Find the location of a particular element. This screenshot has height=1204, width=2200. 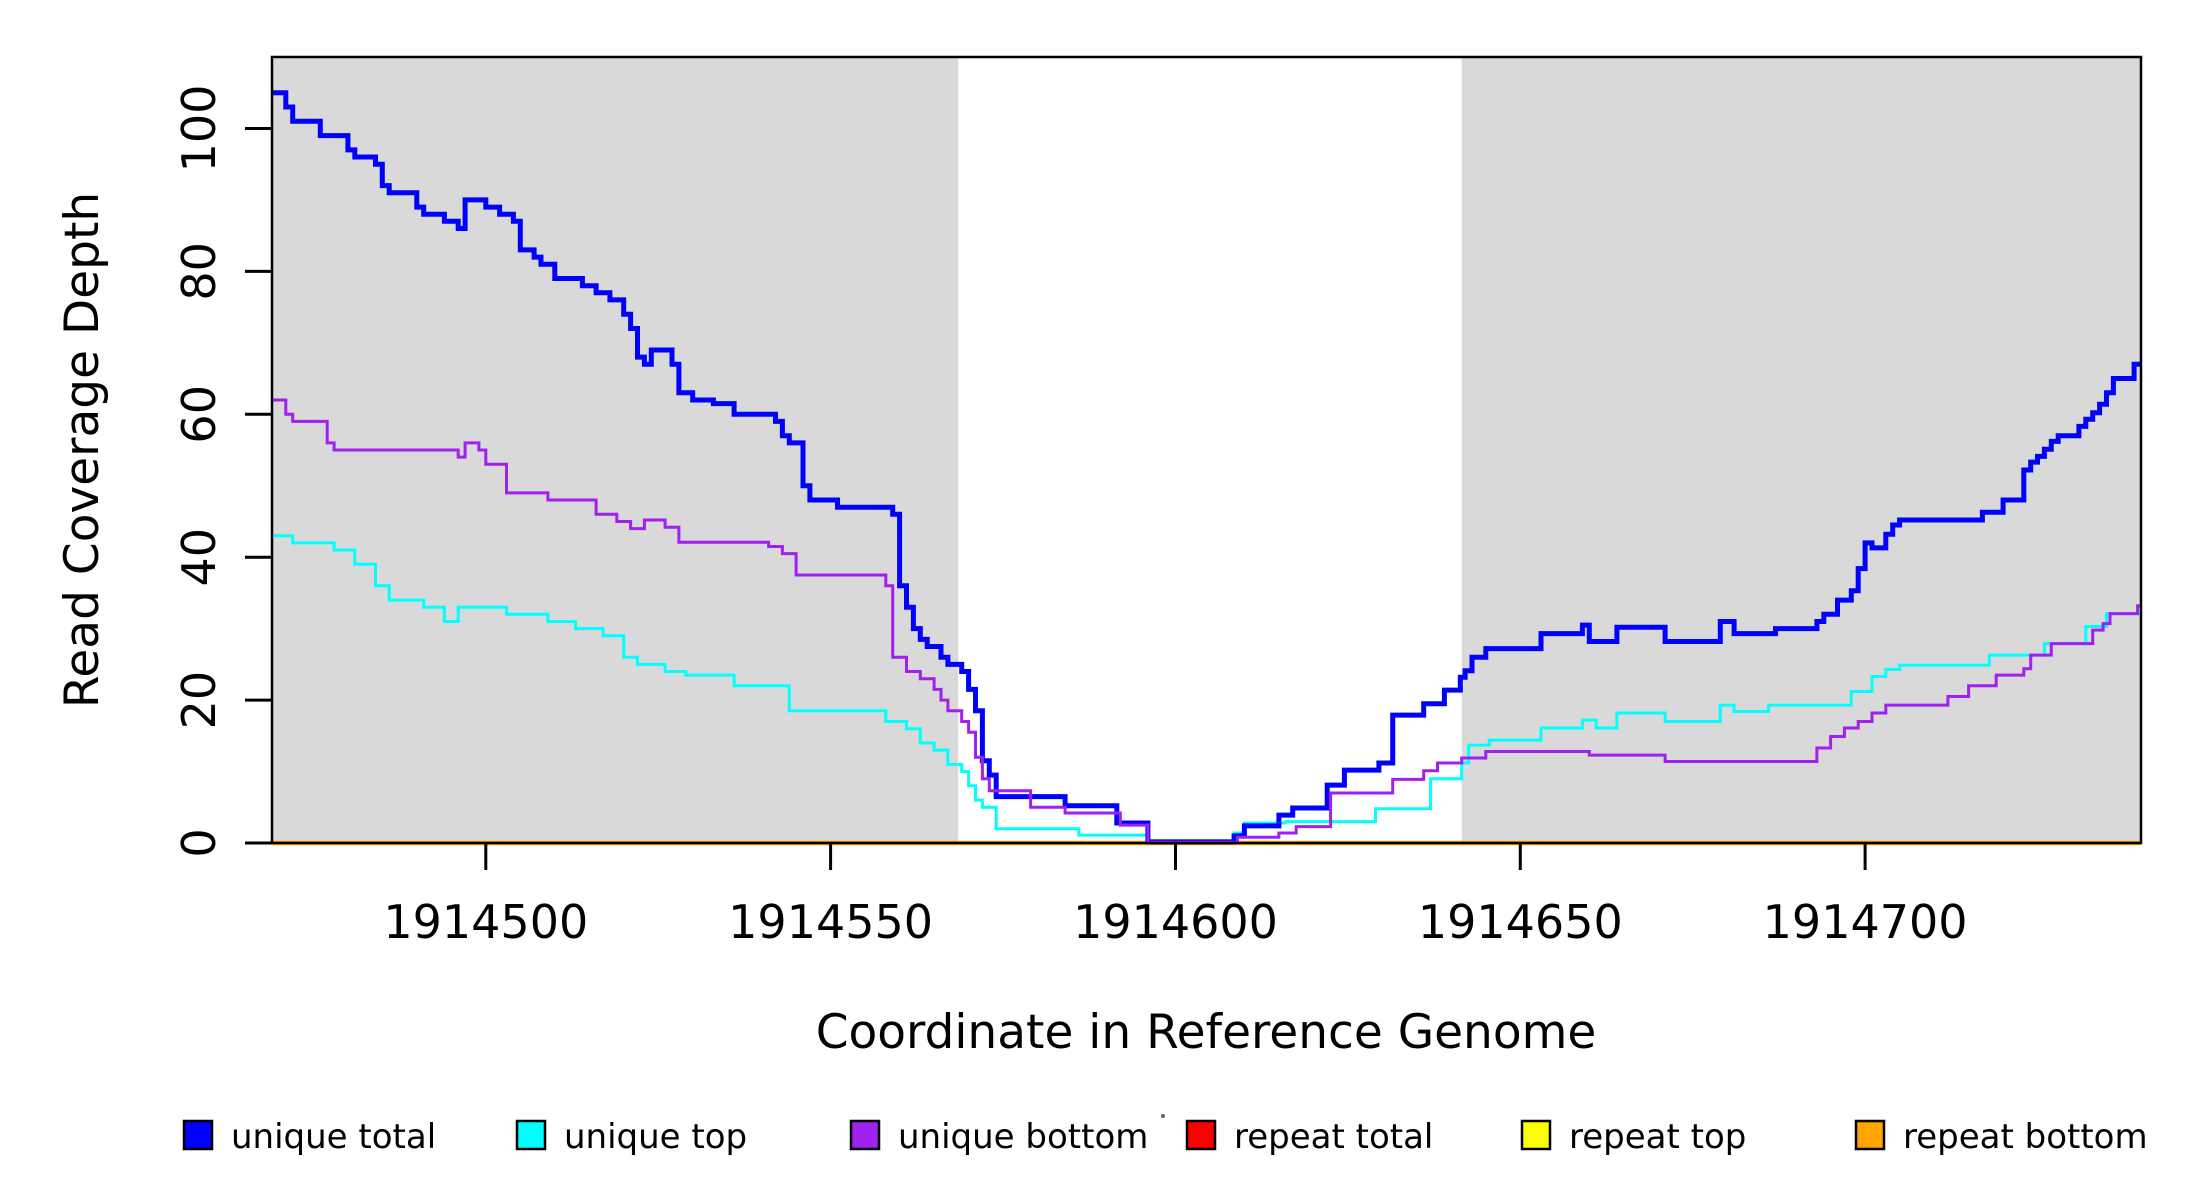

legend-label: unique total is located at coordinates (333, 1137).